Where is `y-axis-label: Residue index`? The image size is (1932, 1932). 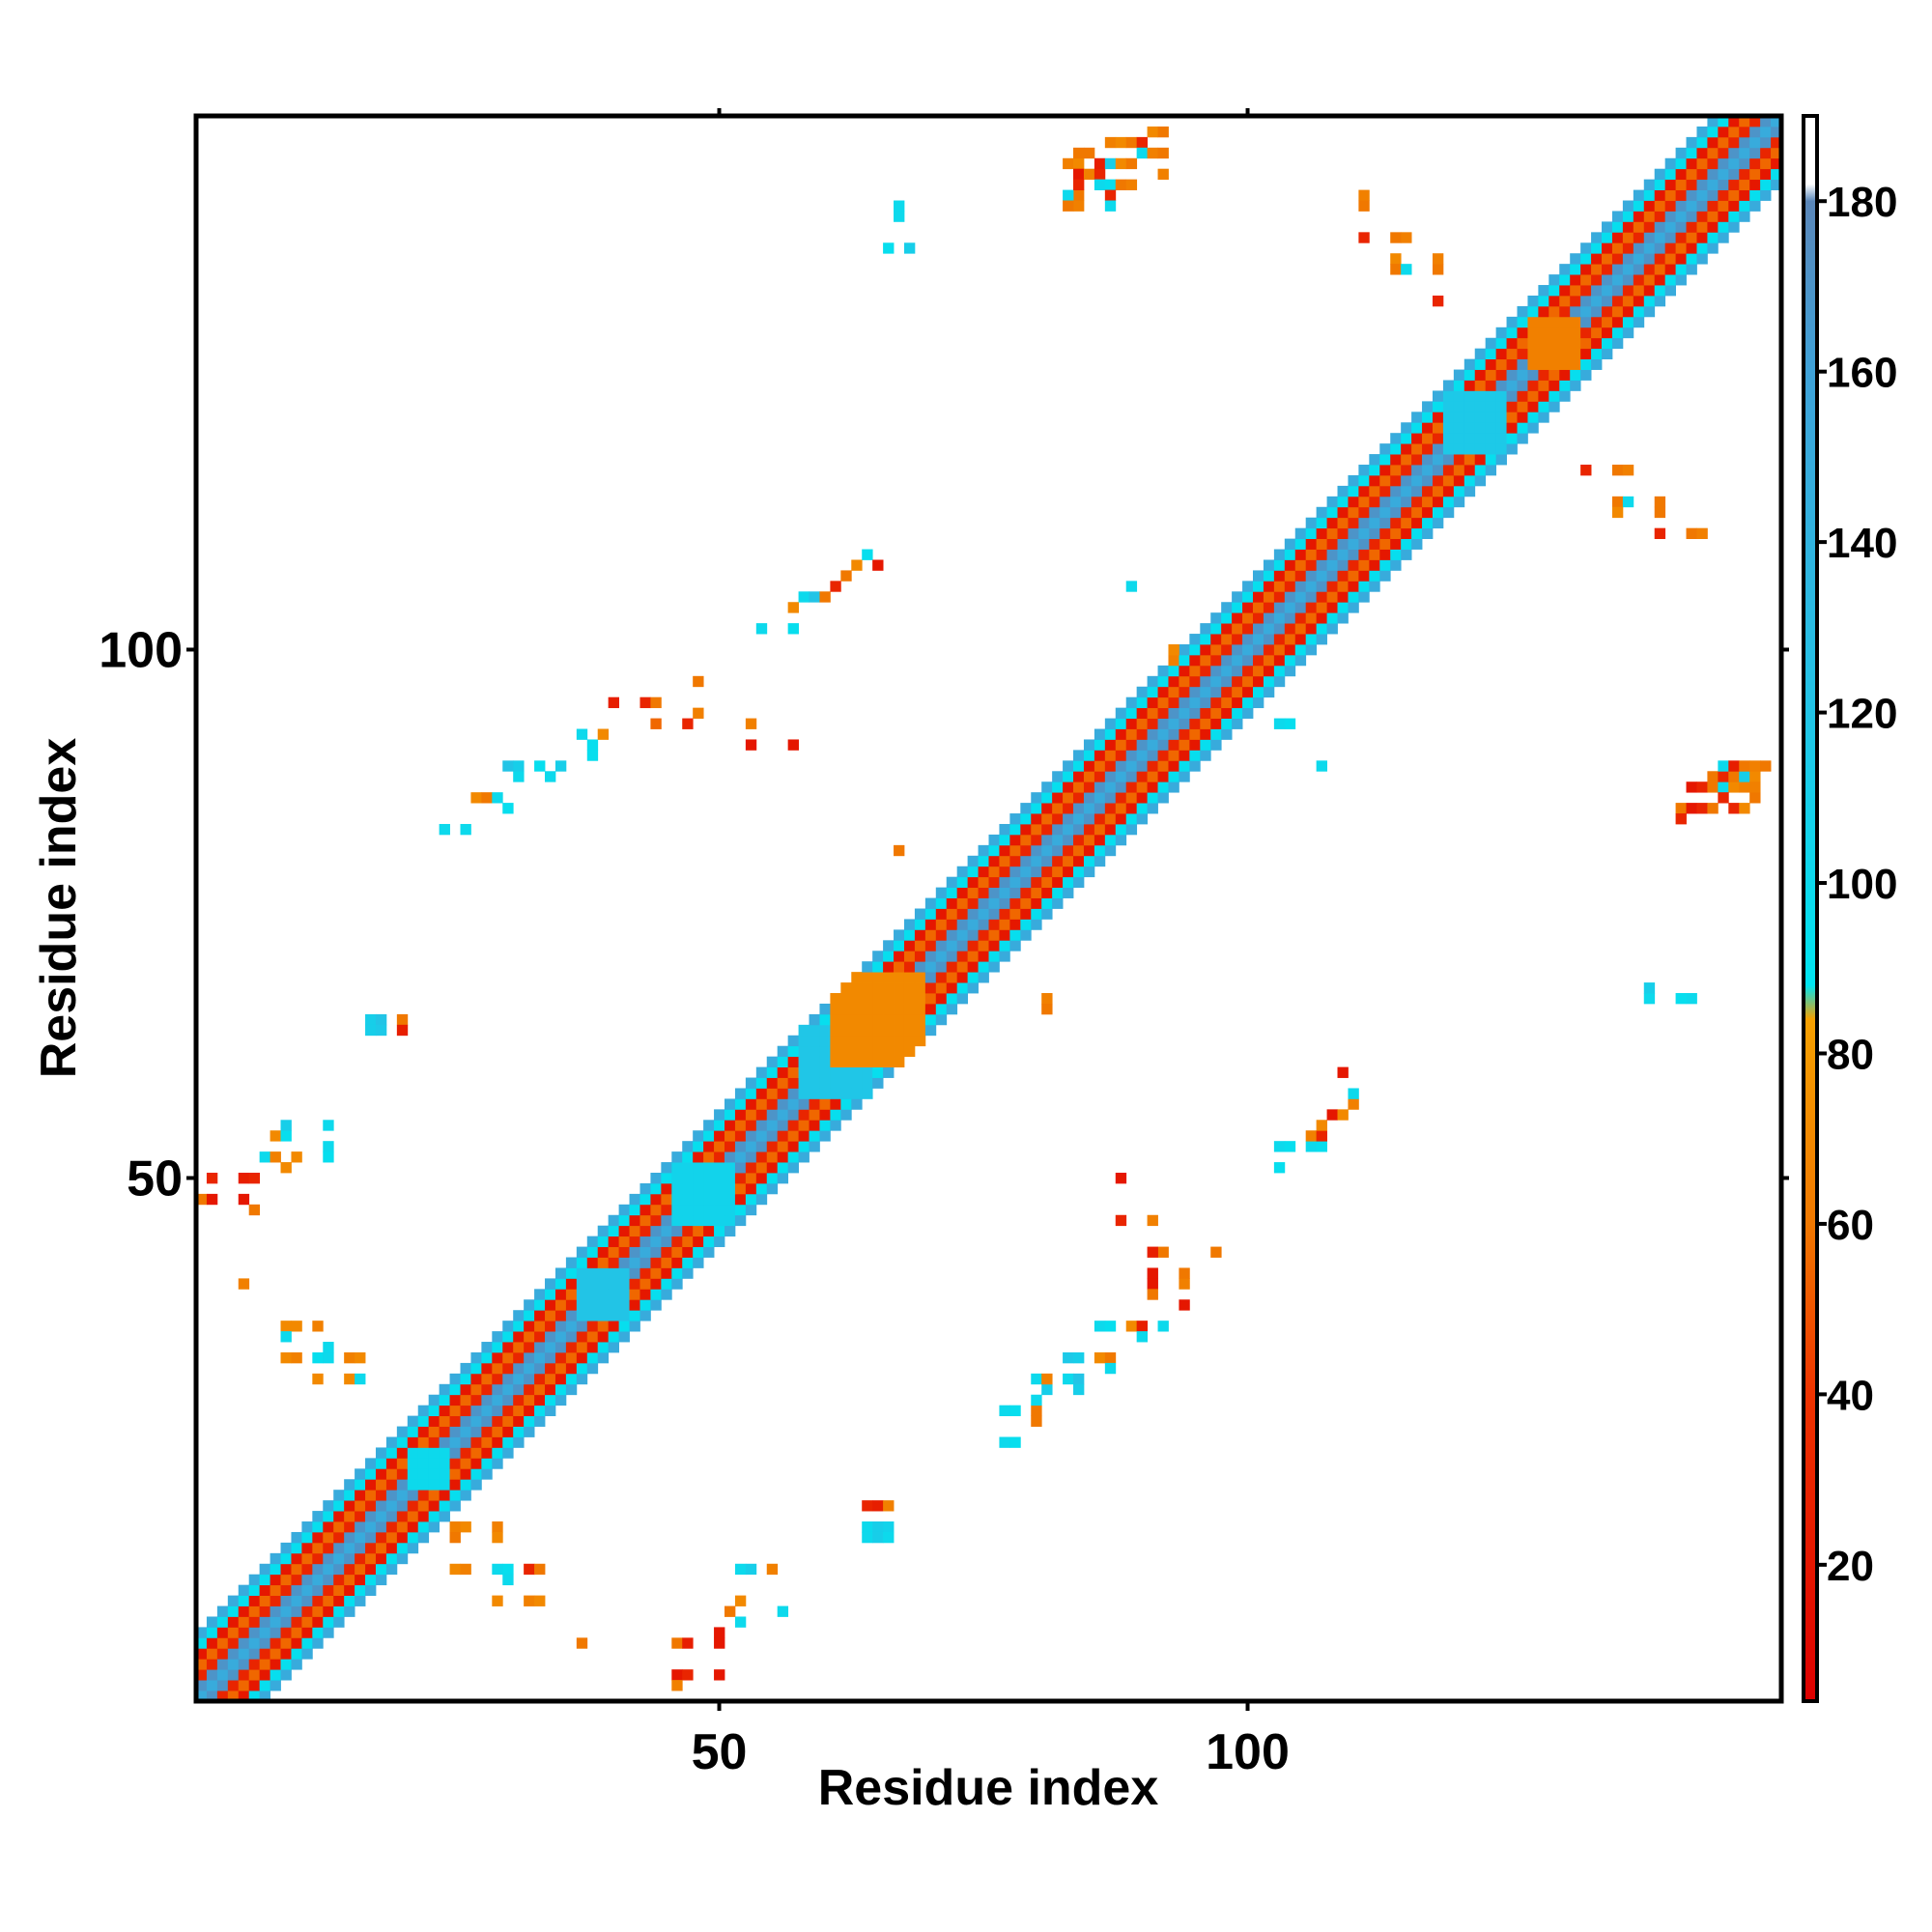
y-axis-label: Residue index is located at coordinates (59, 908).